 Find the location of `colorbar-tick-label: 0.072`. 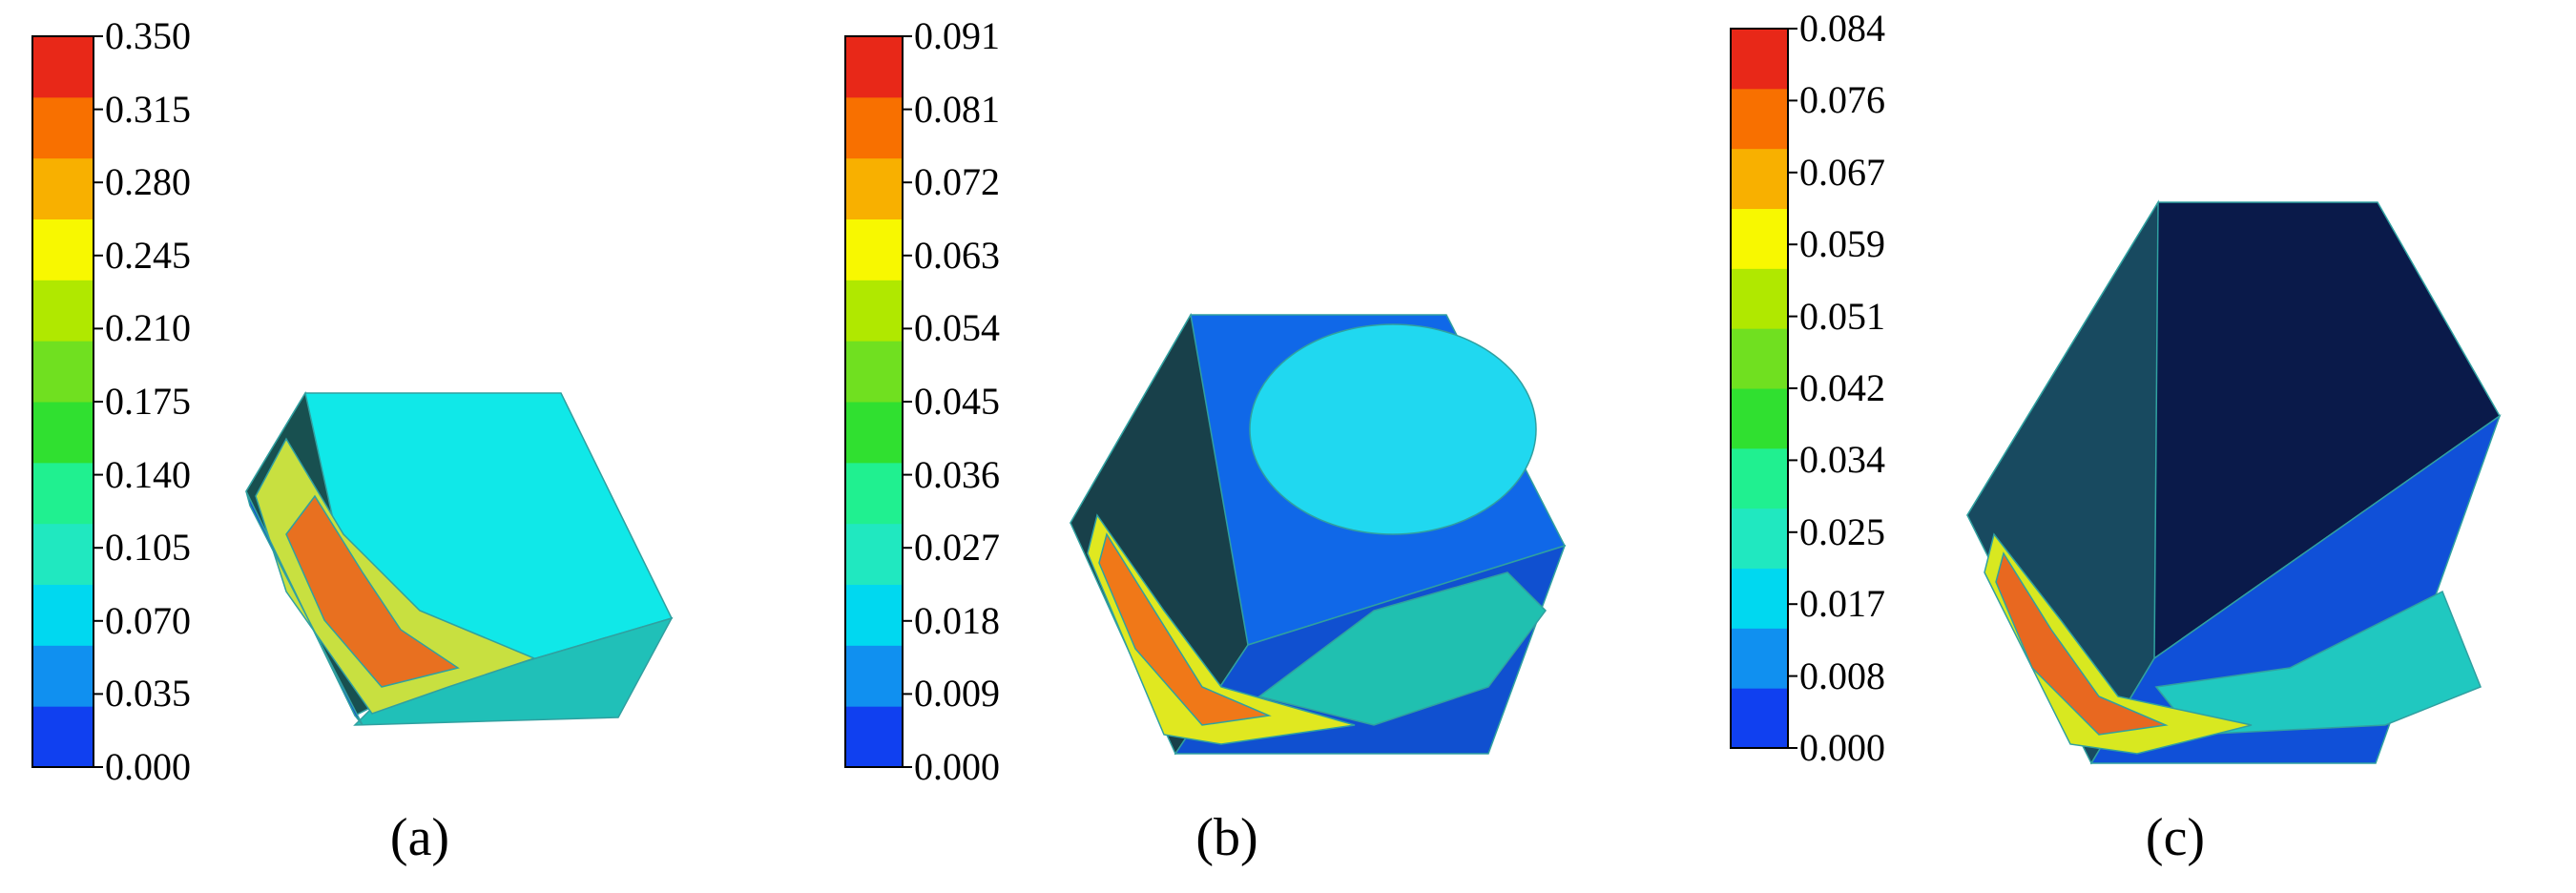

colorbar-tick-label: 0.072 is located at coordinates (957, 182).